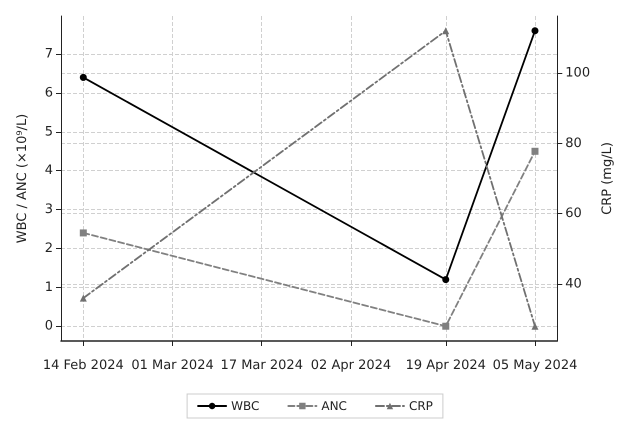 The height and width of the screenshot is (428, 630). What do you see at coordinates (48, 92) in the screenshot?
I see `y-tick-label: 6` at bounding box center [48, 92].